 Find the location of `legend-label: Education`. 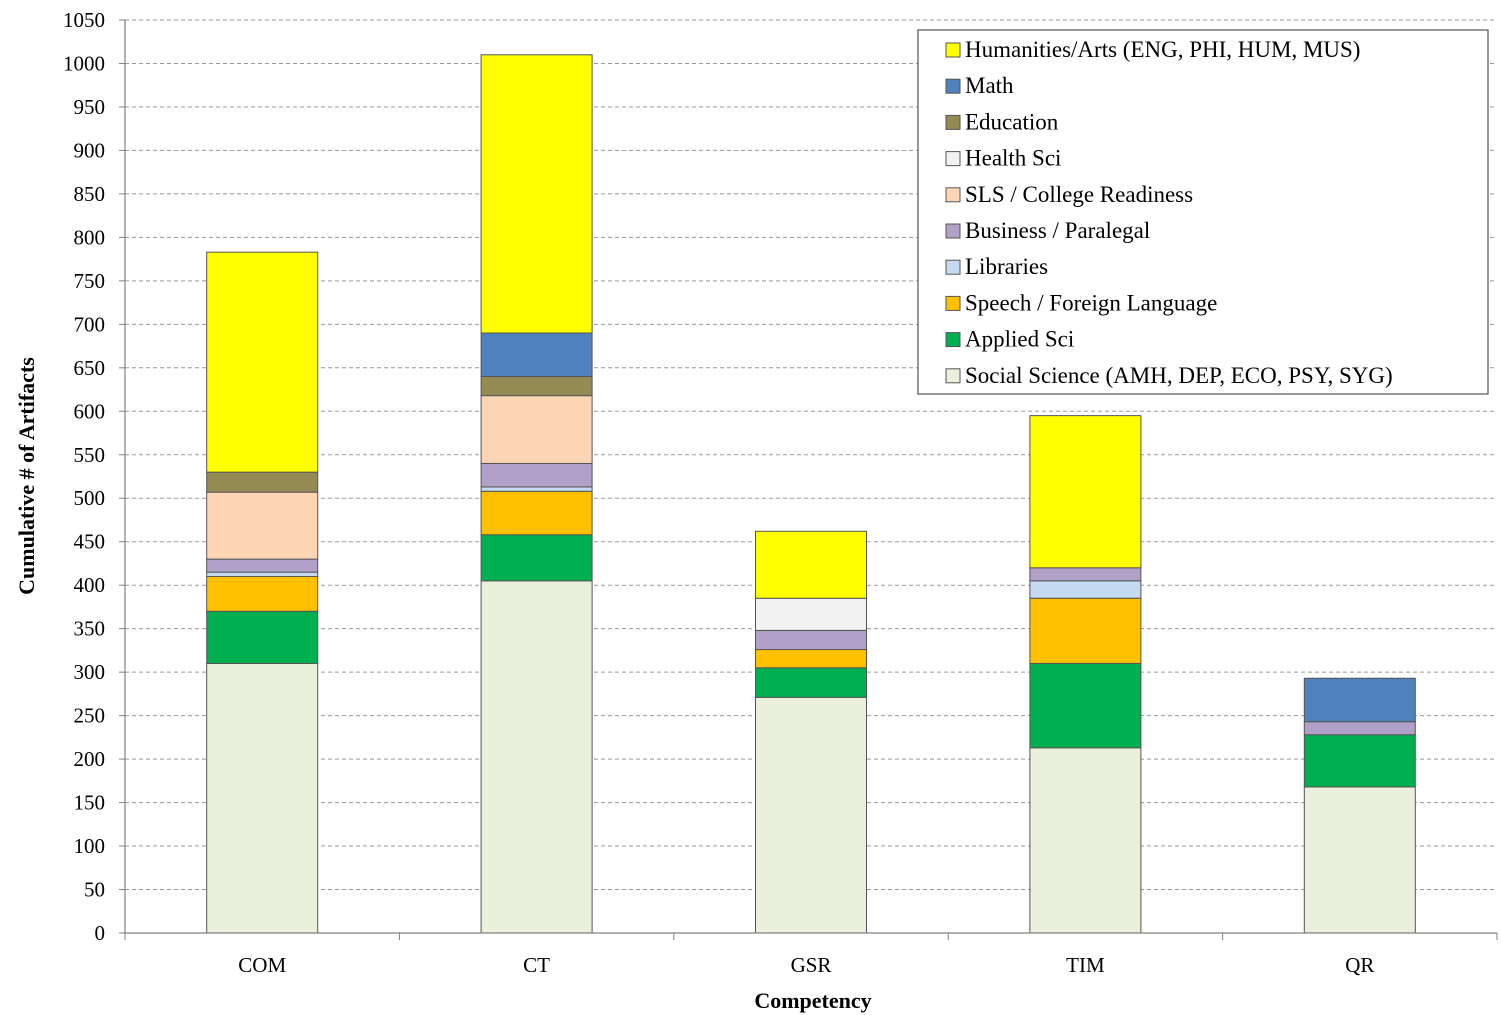

legend-label: Education is located at coordinates (1012, 121).